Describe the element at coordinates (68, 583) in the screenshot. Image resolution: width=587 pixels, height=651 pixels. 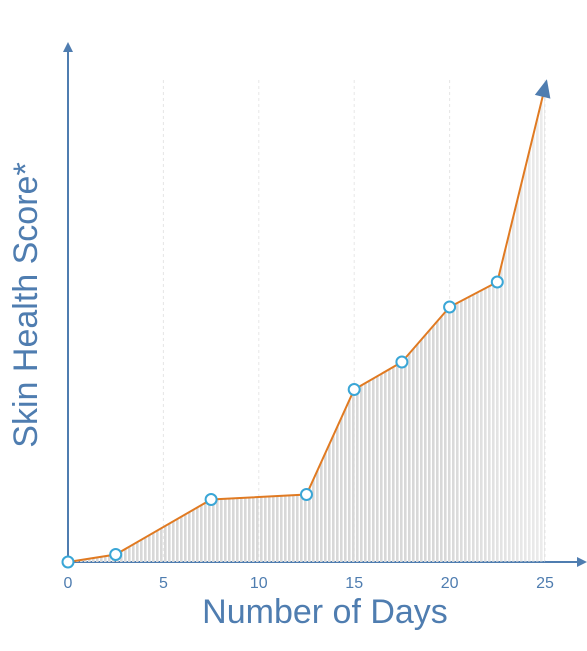
I see `x-tick-label: 0` at that location.